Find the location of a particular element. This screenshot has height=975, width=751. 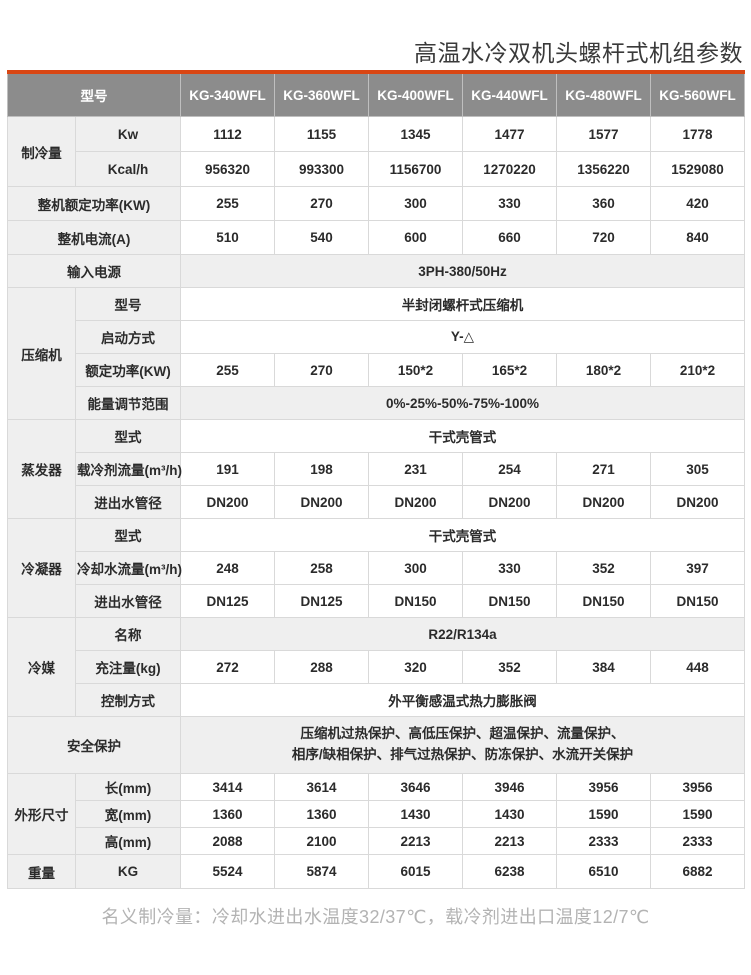

table-row: 冷却水流量(m³/h) 248 258 300 330 352 397 is located at coordinates (376, 568).